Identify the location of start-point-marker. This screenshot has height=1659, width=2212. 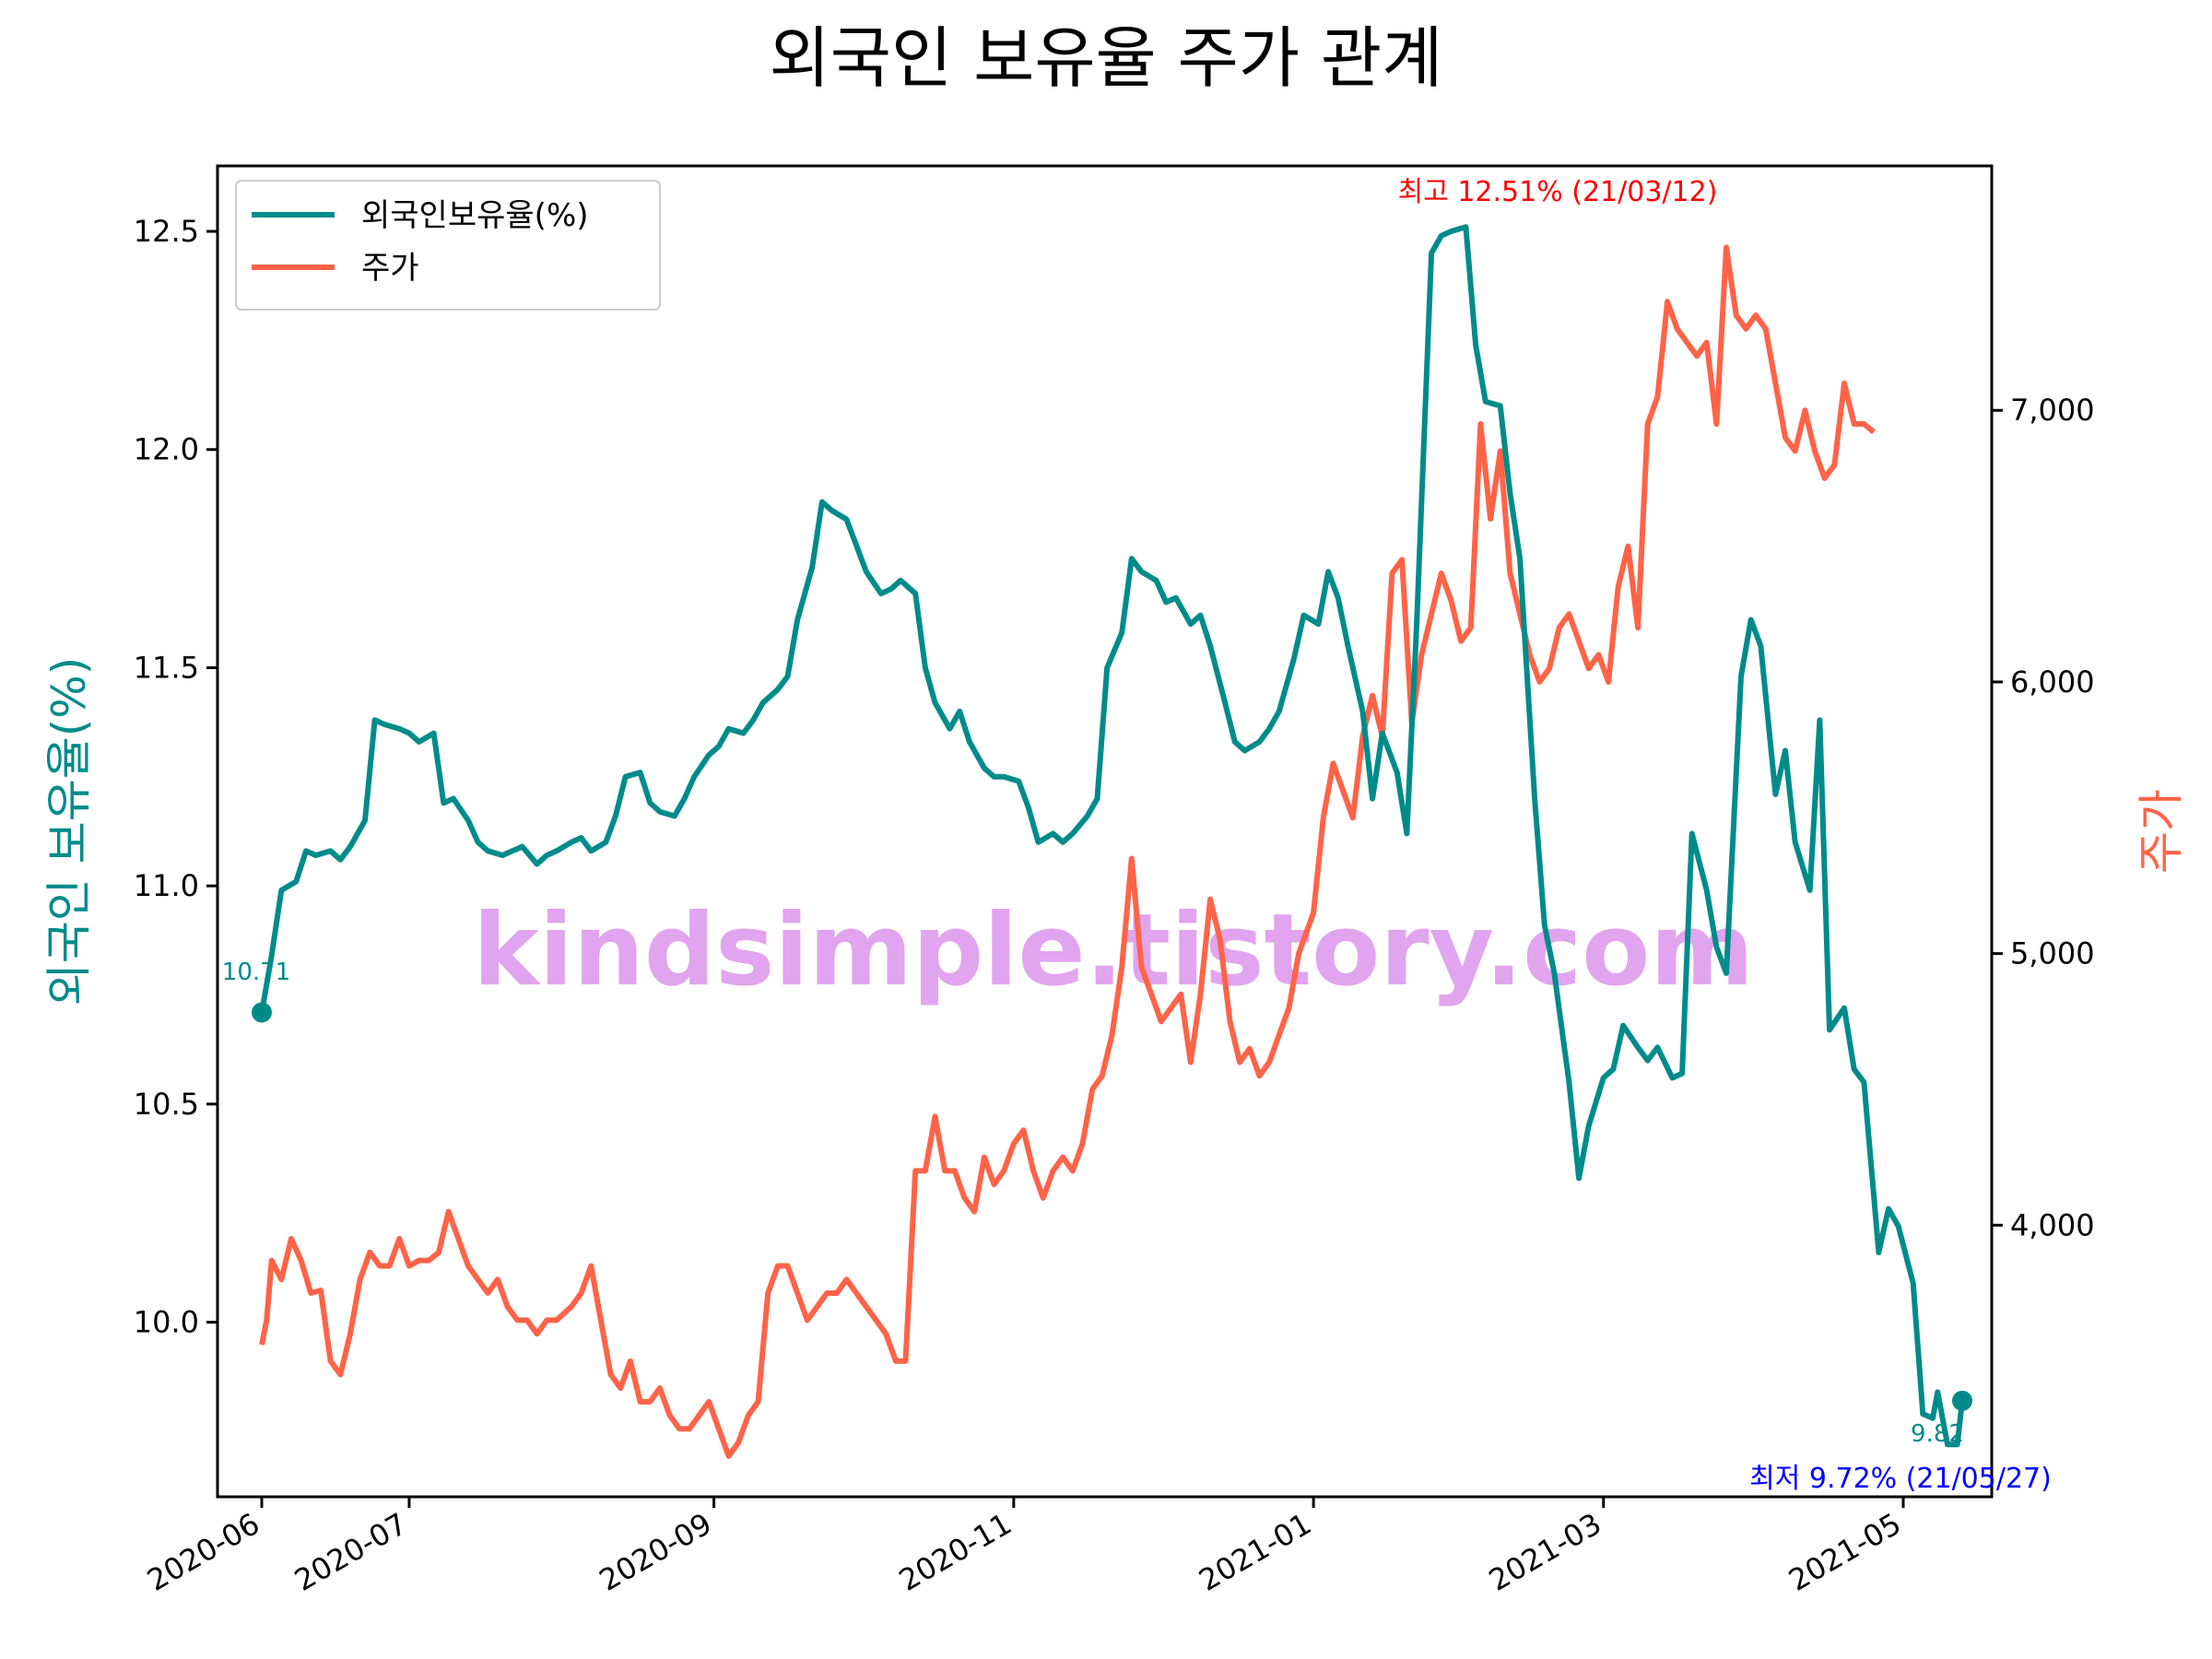
(261, 1012).